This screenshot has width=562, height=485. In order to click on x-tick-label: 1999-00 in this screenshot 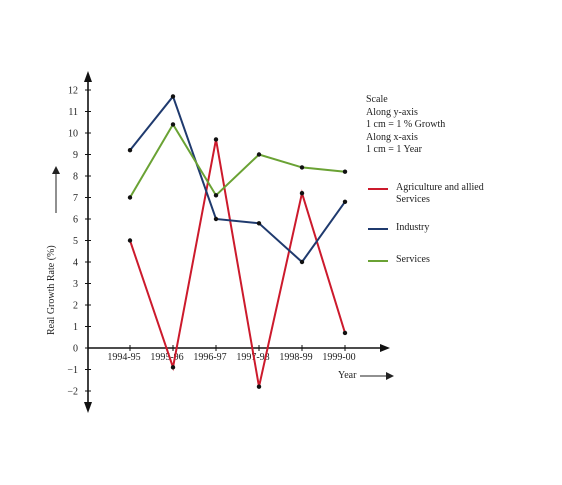, I will do `click(338, 357)`.